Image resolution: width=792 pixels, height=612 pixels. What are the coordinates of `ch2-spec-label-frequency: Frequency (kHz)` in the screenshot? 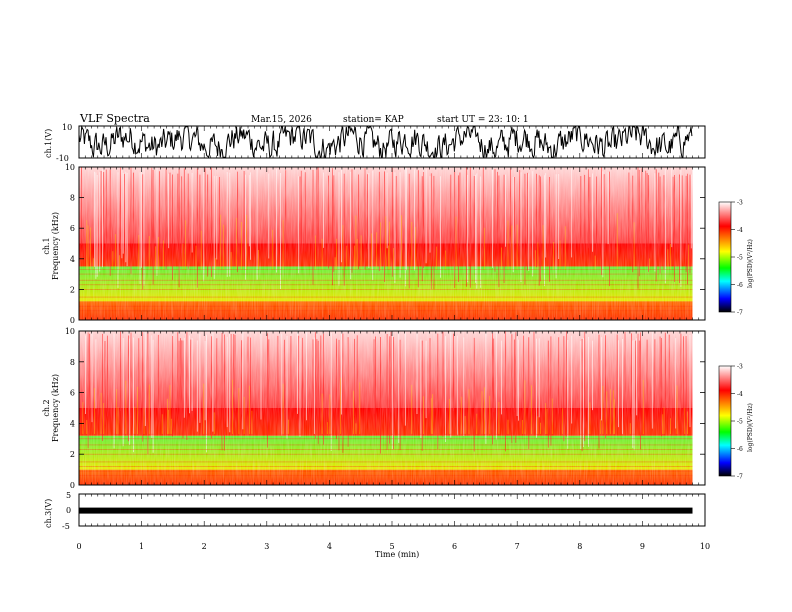 It's located at (55, 408).